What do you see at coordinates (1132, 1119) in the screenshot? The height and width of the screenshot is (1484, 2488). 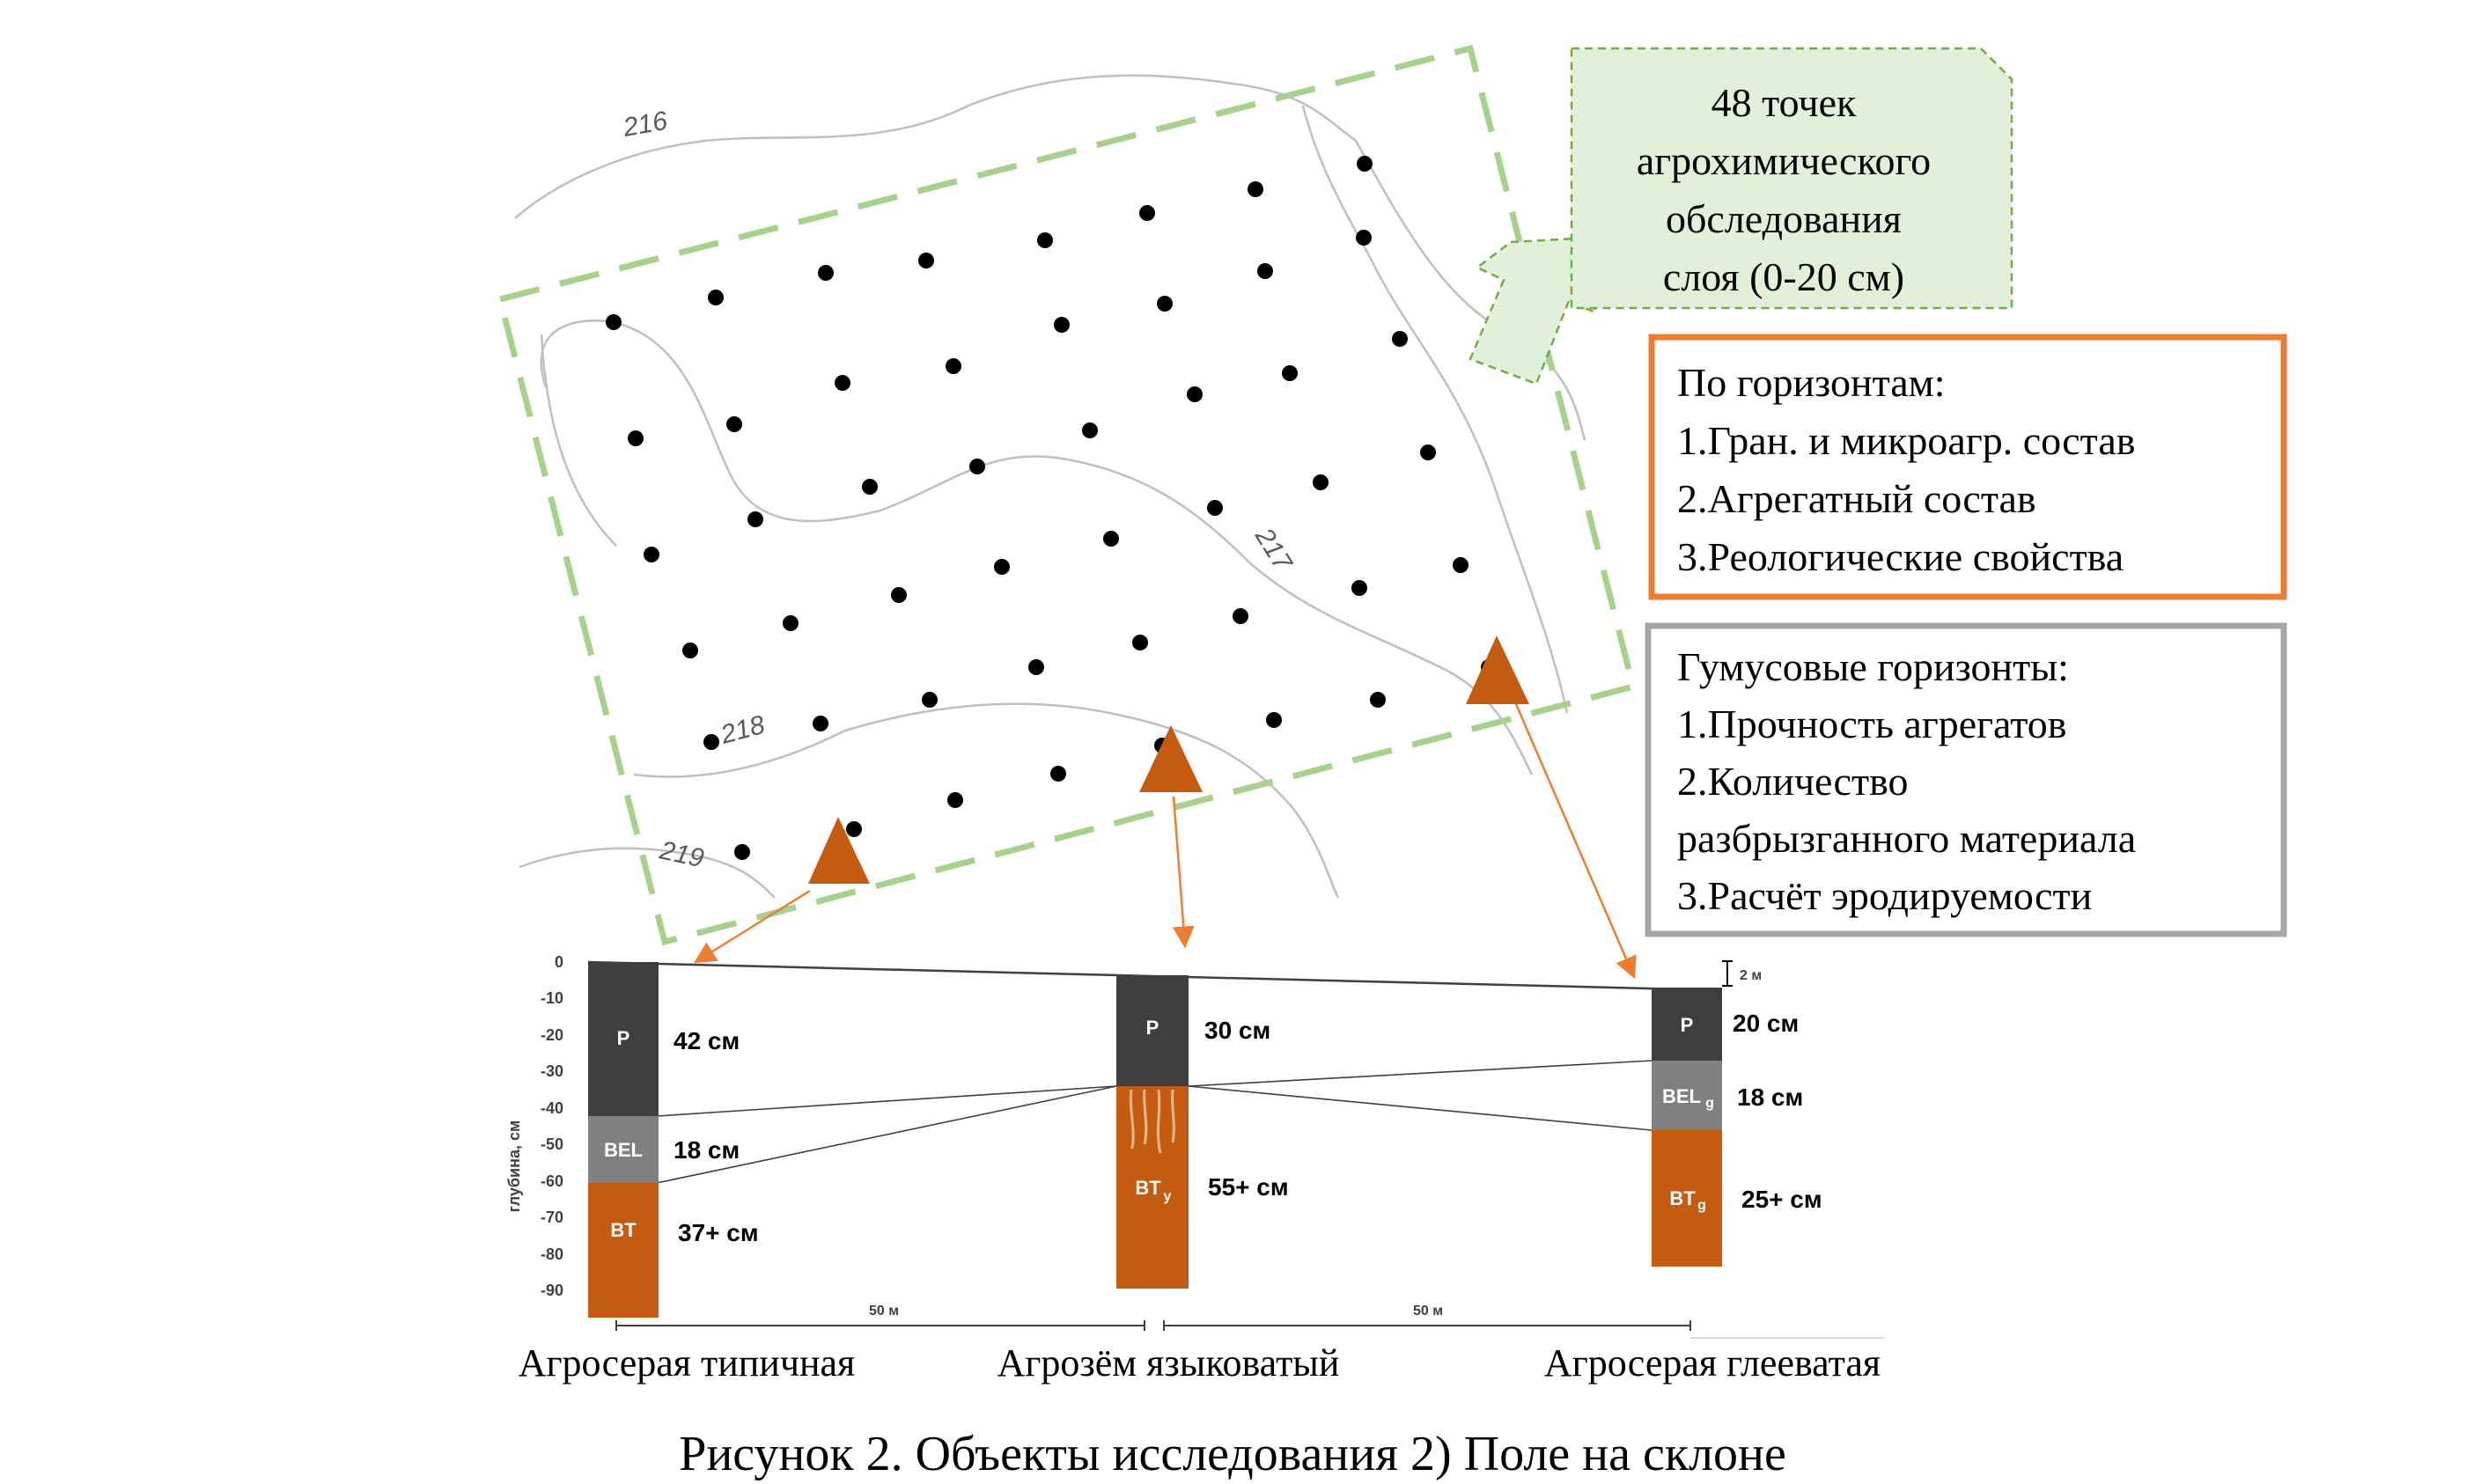 I see `tongue-streak` at bounding box center [1132, 1119].